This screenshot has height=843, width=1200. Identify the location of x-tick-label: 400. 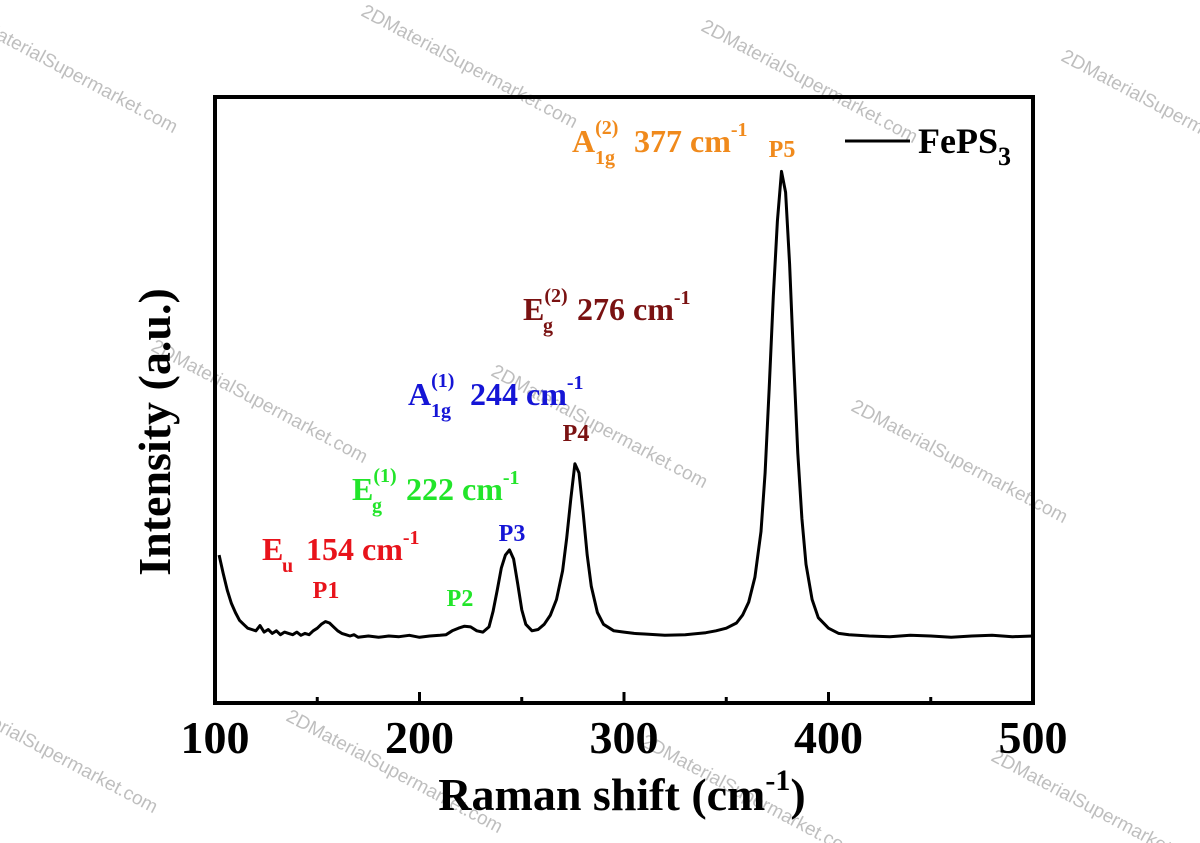
(828, 737).